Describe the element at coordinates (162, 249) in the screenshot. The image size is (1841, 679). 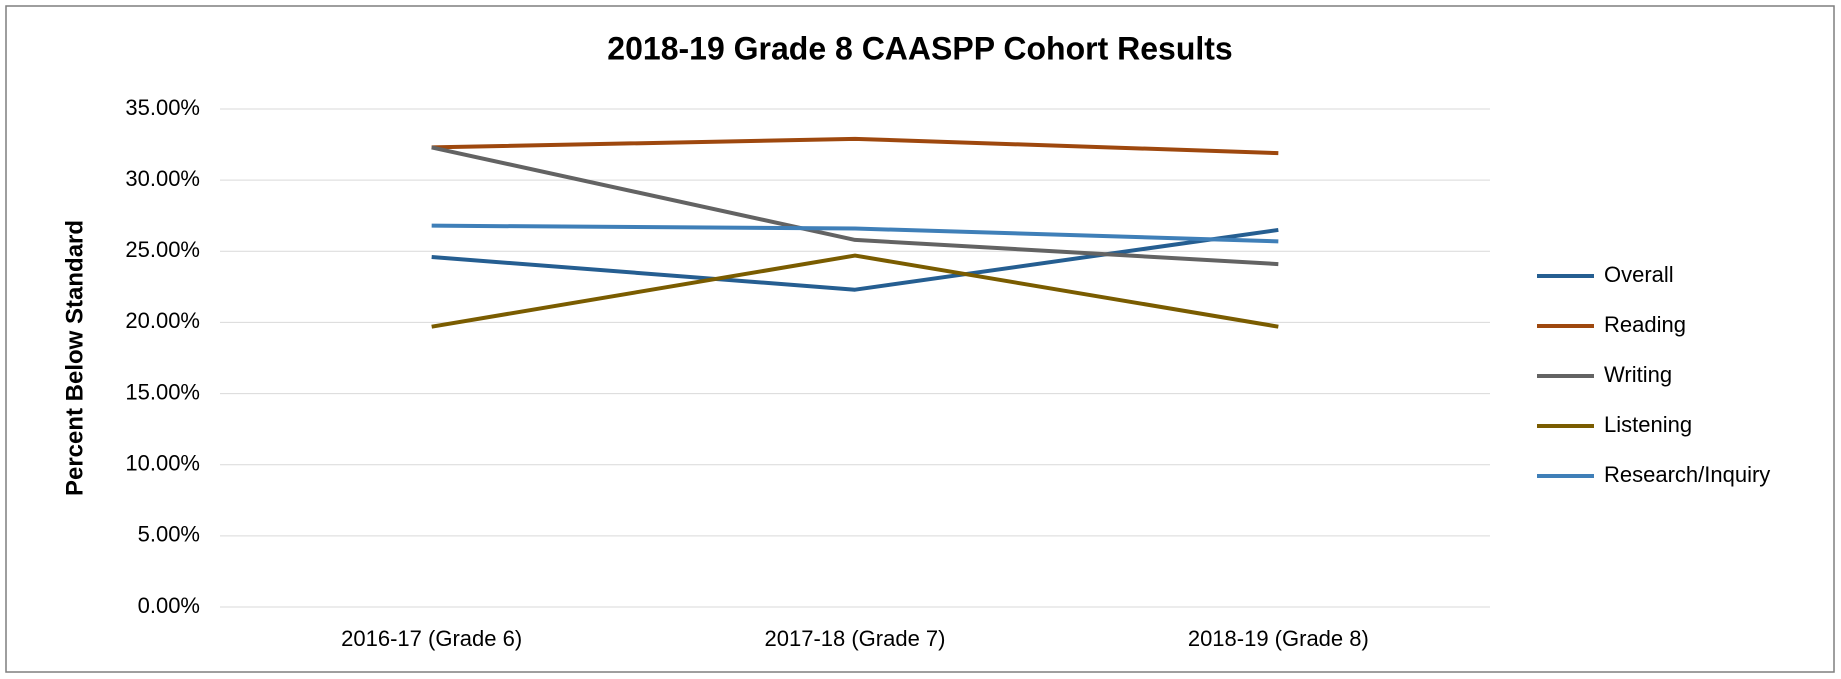
I see `y-tick-label: 25.00%` at that location.